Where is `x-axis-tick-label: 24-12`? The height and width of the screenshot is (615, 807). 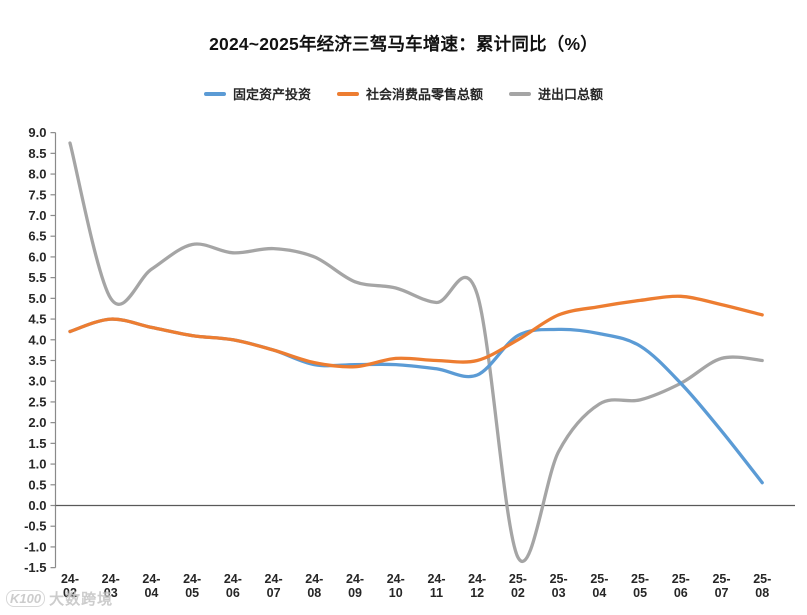
x-axis-tick-label: 24-12 is located at coordinates (477, 586).